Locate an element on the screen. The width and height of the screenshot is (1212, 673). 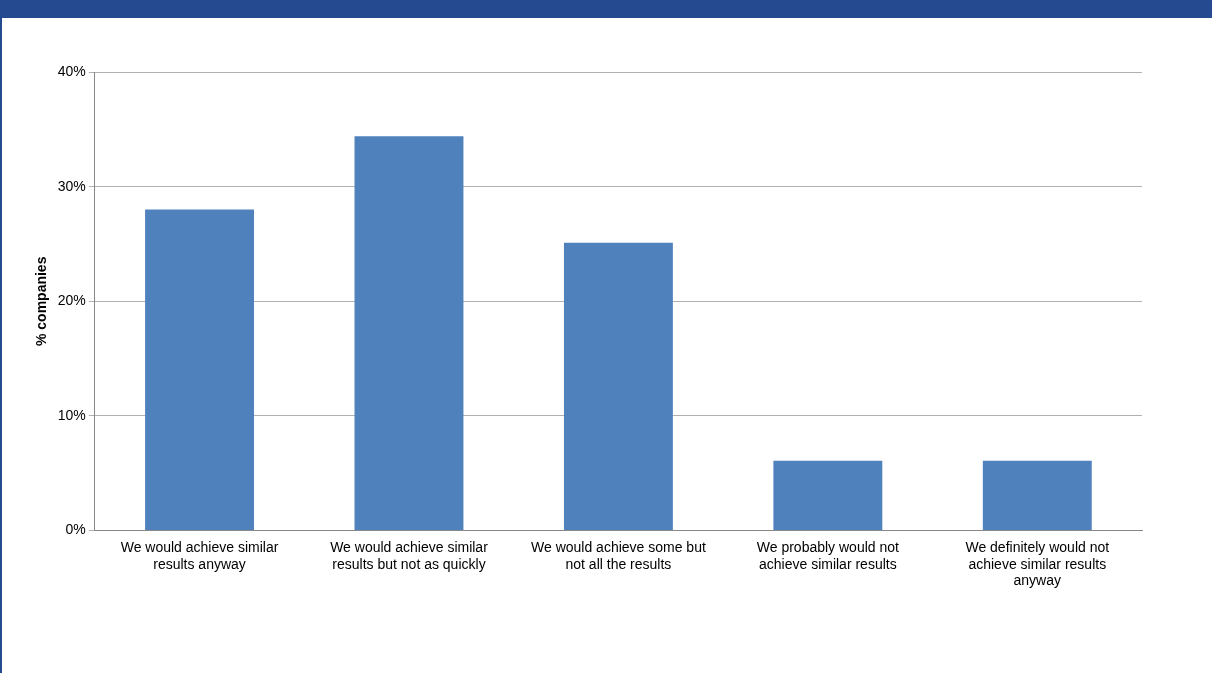
y-tick-label: 10% is located at coordinates (71, 414).